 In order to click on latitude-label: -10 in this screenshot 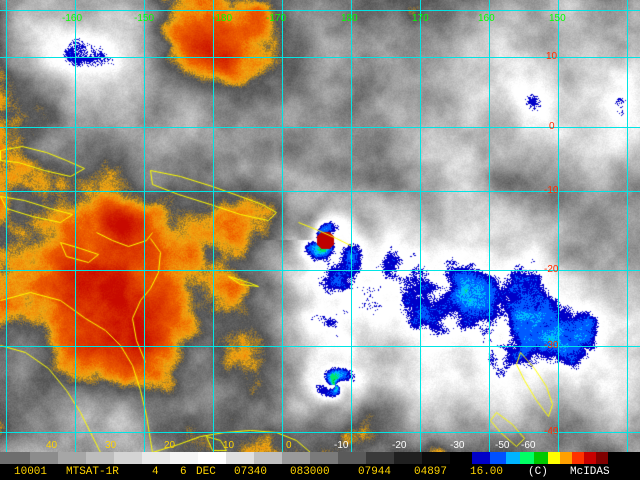, I will do `click(551, 190)`.